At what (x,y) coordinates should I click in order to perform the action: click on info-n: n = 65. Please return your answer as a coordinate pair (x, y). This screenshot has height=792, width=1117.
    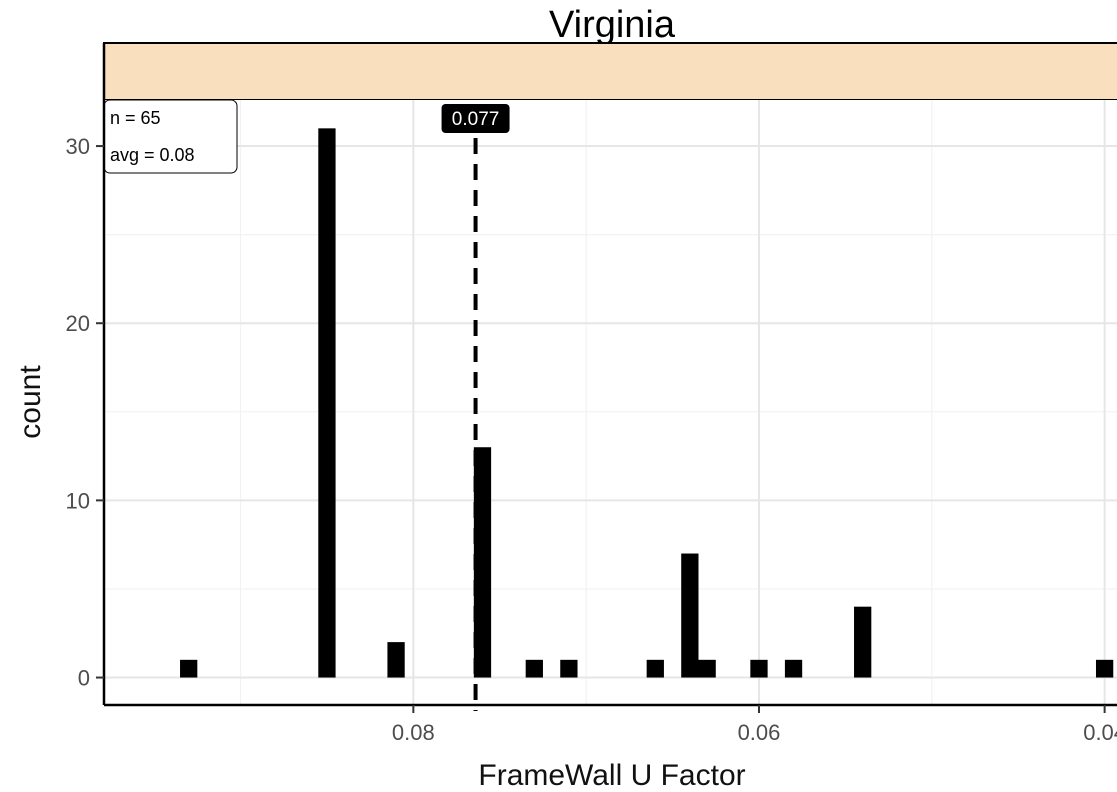
    Looking at the image, I should click on (135, 118).